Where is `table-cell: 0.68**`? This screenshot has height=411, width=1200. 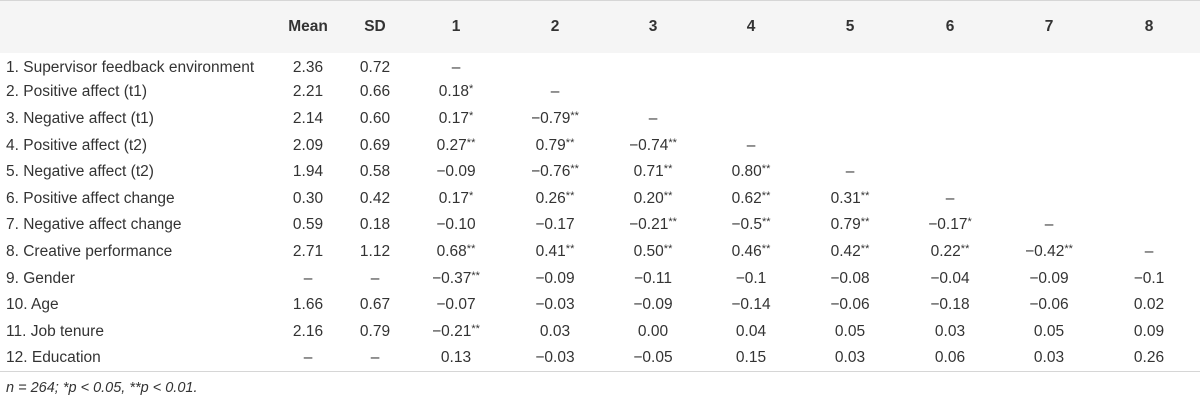 table-cell: 0.68** is located at coordinates (456, 251).